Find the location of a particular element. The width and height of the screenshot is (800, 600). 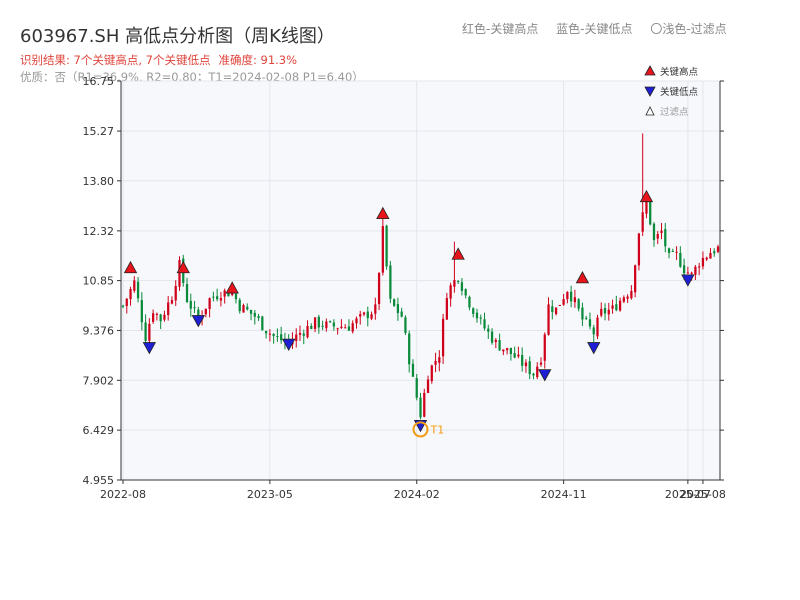

y-tick-label: 6.429 is located at coordinates (99, 430).